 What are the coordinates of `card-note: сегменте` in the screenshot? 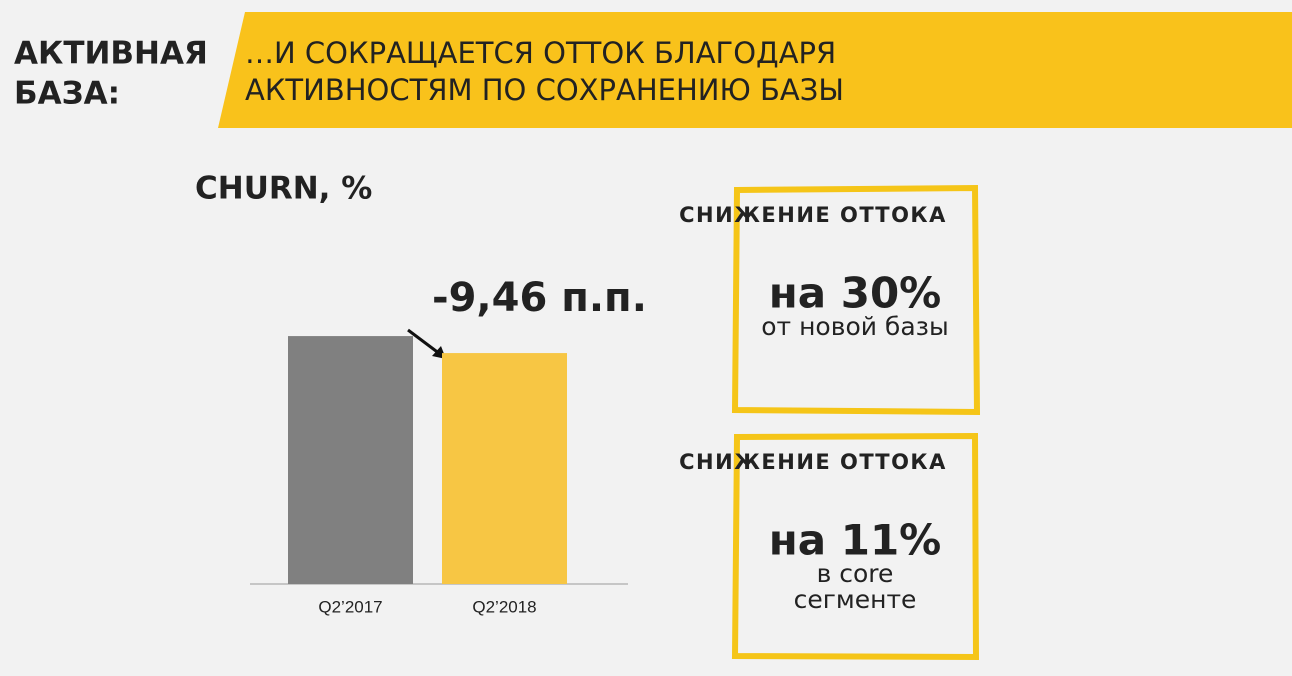 It's located at (855, 599).